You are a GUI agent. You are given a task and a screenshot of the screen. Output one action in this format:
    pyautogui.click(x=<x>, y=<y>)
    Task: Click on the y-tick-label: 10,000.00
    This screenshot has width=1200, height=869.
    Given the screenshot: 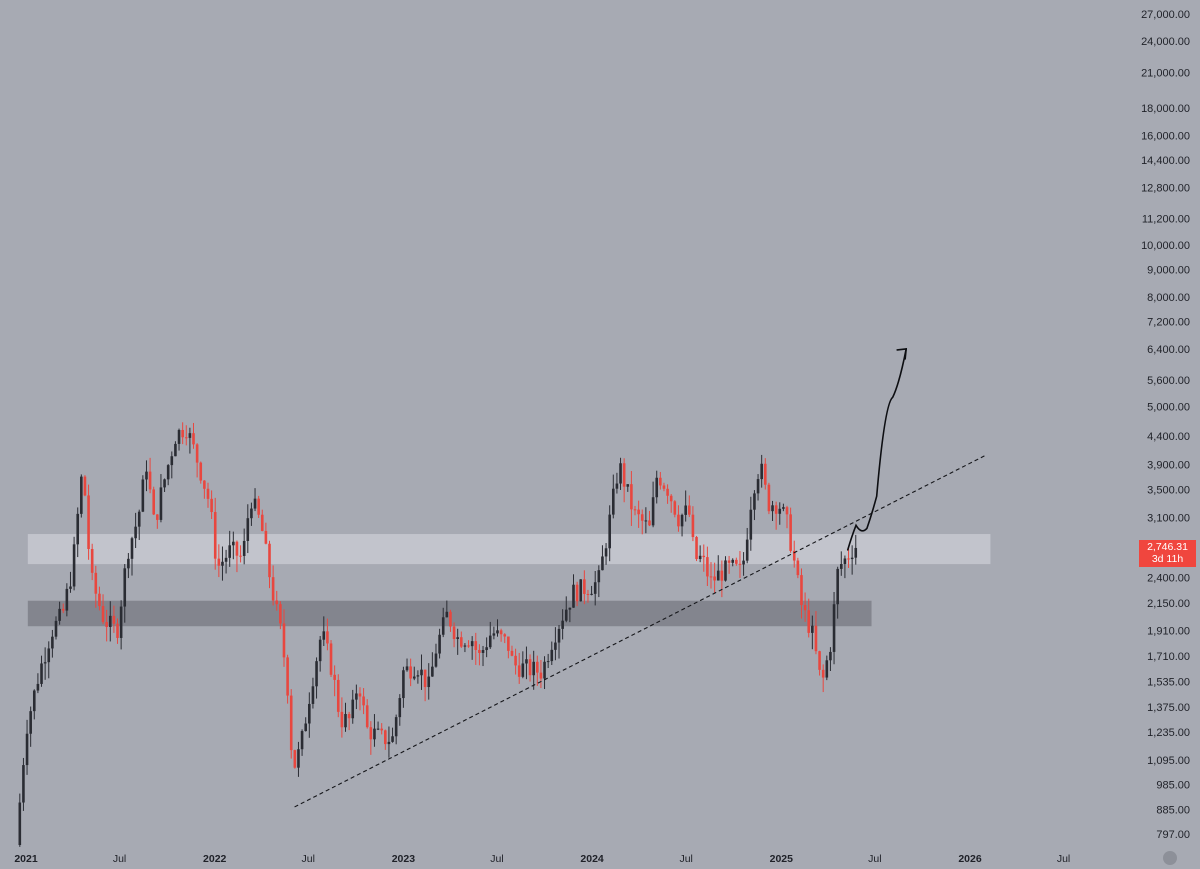 What is the action you would take?
    pyautogui.click(x=1165, y=246)
    